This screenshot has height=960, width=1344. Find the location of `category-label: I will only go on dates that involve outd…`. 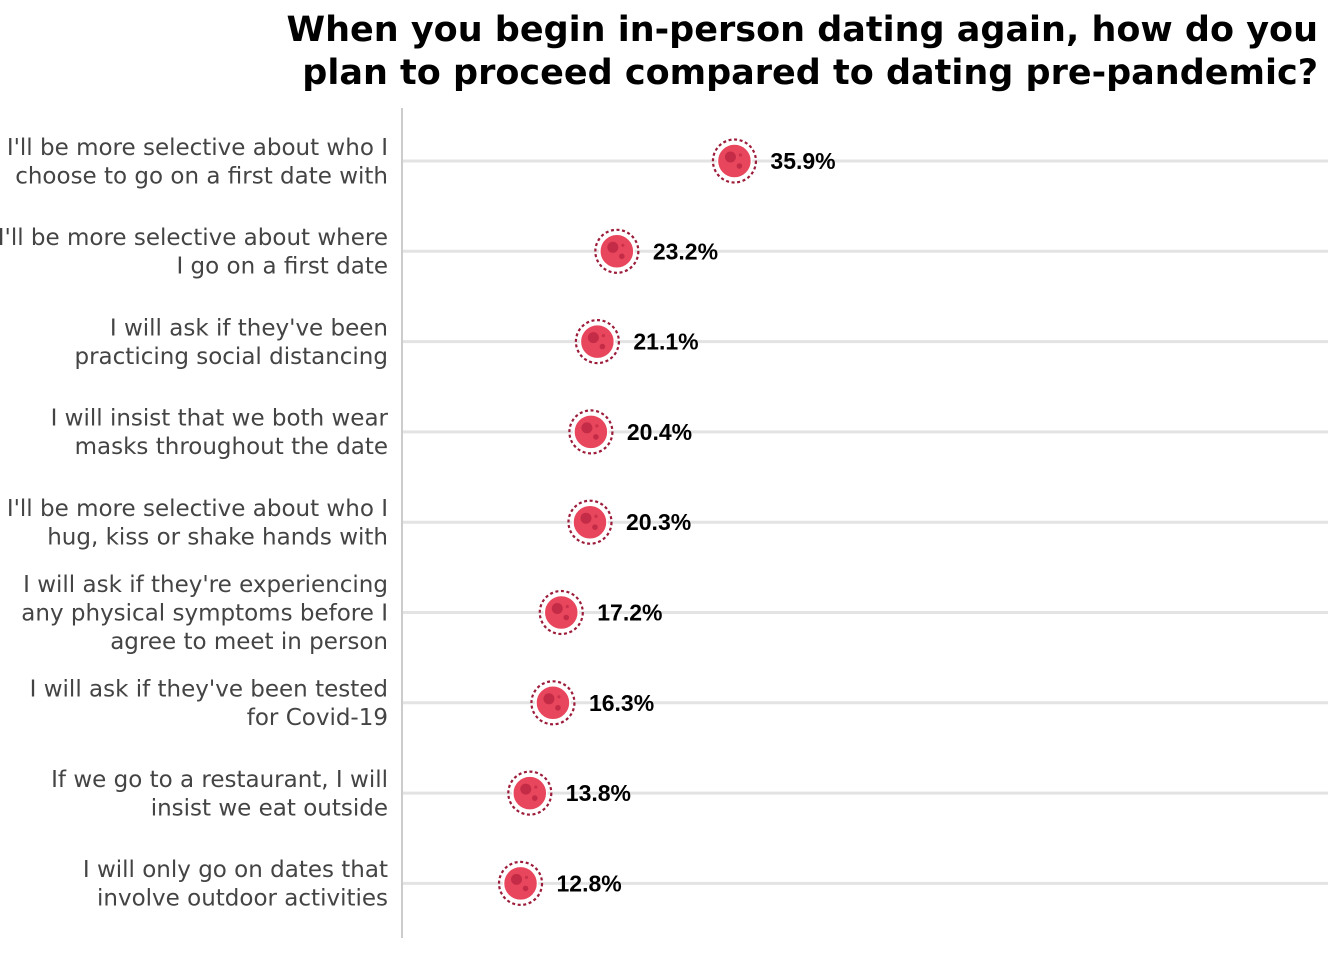

category-label: I will only go on dates that involve outd… is located at coordinates (235, 884).